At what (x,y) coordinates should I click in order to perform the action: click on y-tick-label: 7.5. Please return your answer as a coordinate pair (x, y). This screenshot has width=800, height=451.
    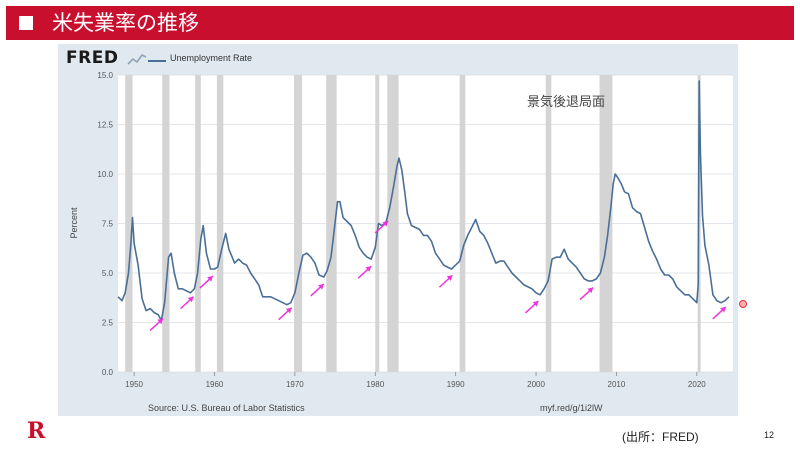
    Looking at the image, I should click on (108, 224).